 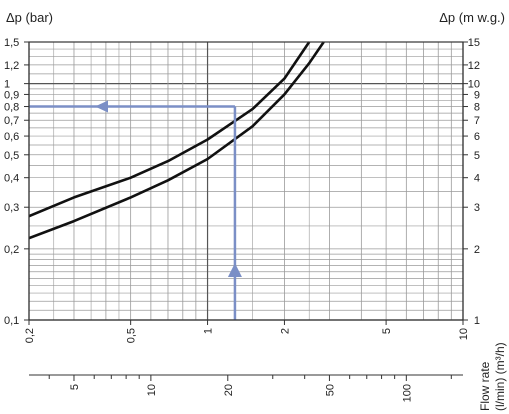 What do you see at coordinates (11, 43) in the screenshot?
I see `y-left-tick-label: 1,5` at bounding box center [11, 43].